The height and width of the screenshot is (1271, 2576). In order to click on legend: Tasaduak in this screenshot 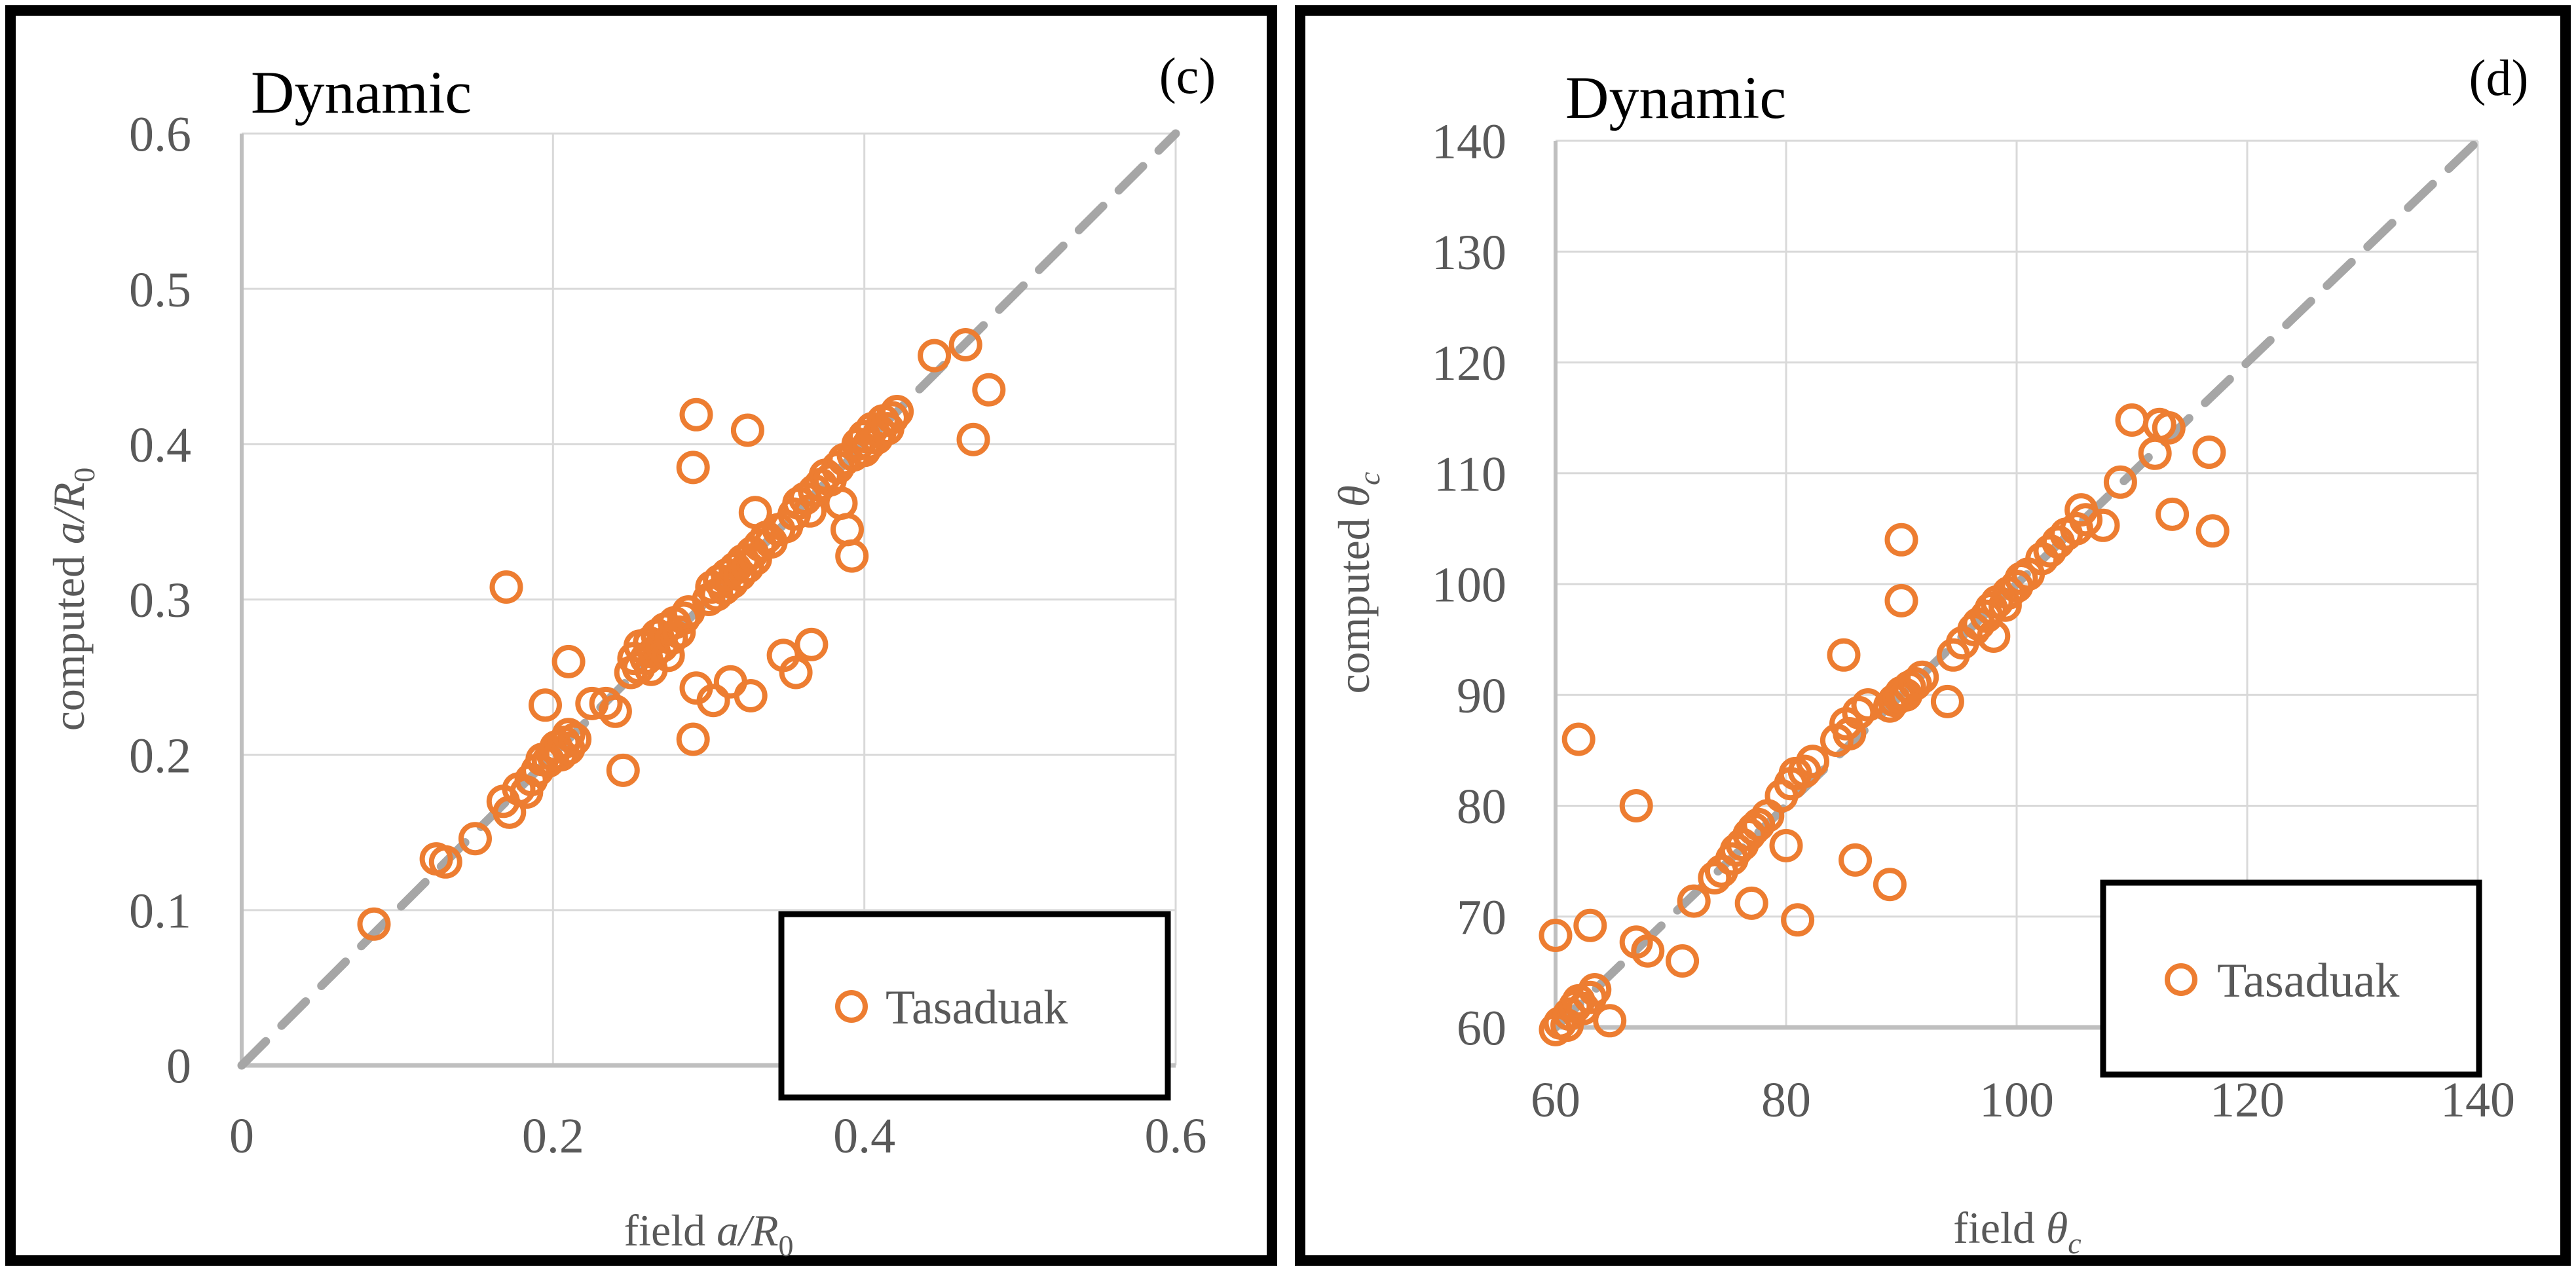, I will do `click(974, 1006)`.